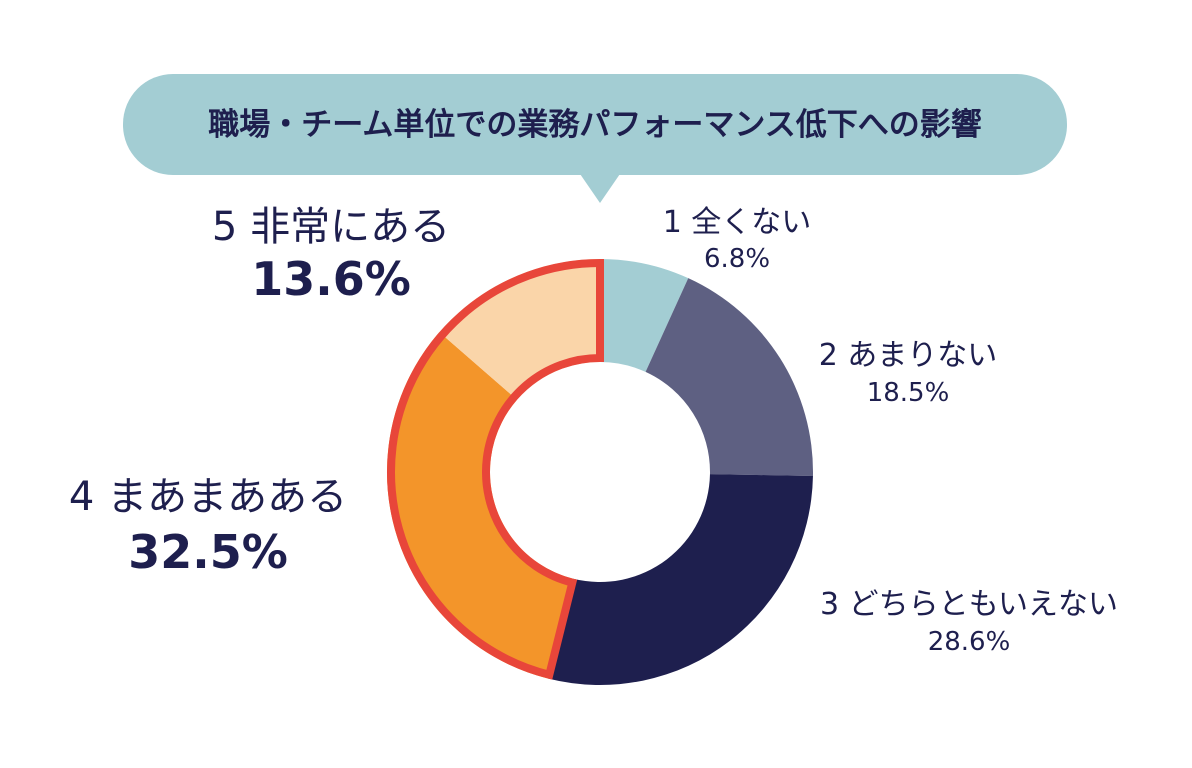  Describe the element at coordinates (737, 222) in the screenshot. I see `slice-label-1: 1 全くない` at that location.